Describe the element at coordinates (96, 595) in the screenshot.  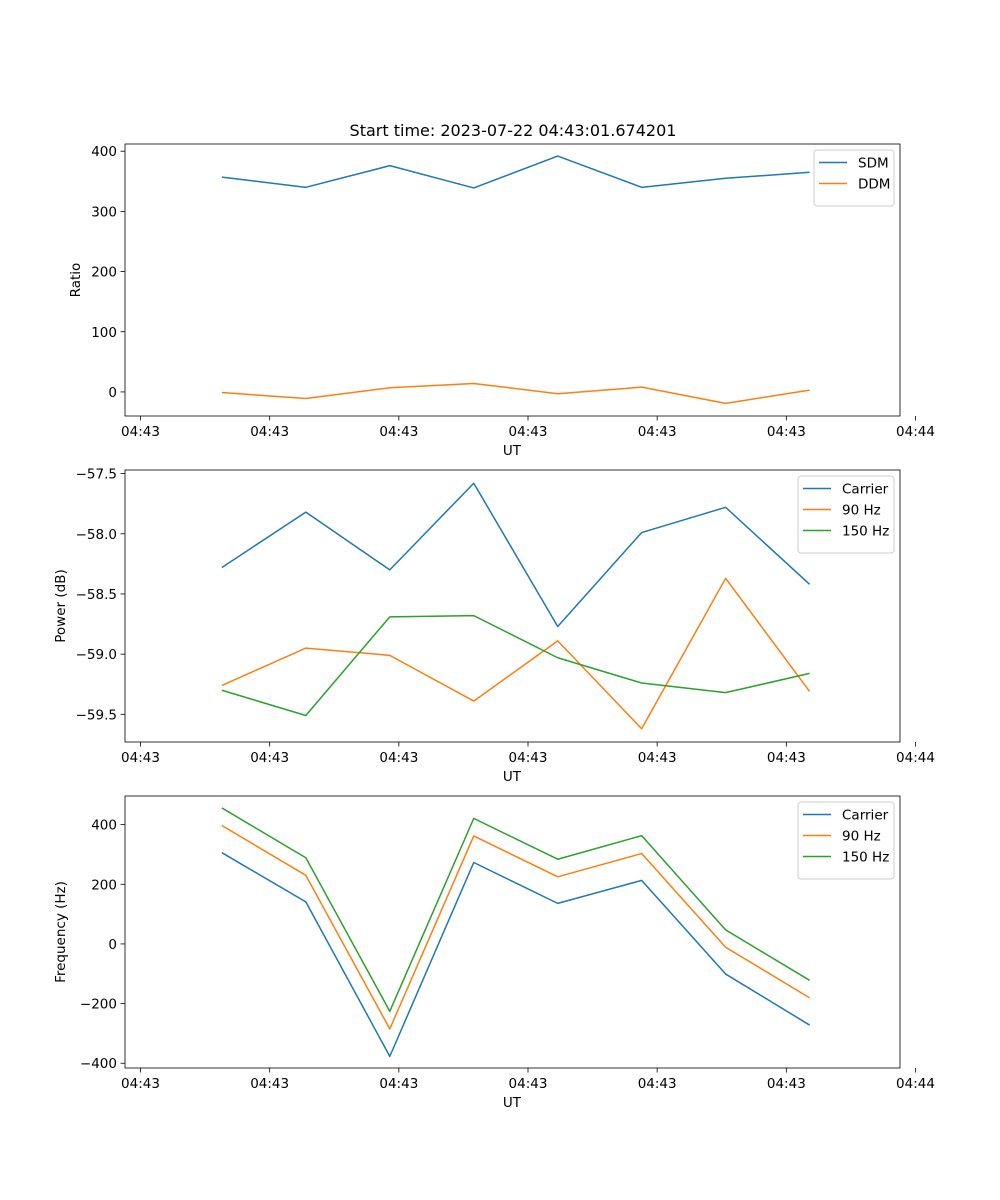
I see `y-tick-label: −58.5` at that location.